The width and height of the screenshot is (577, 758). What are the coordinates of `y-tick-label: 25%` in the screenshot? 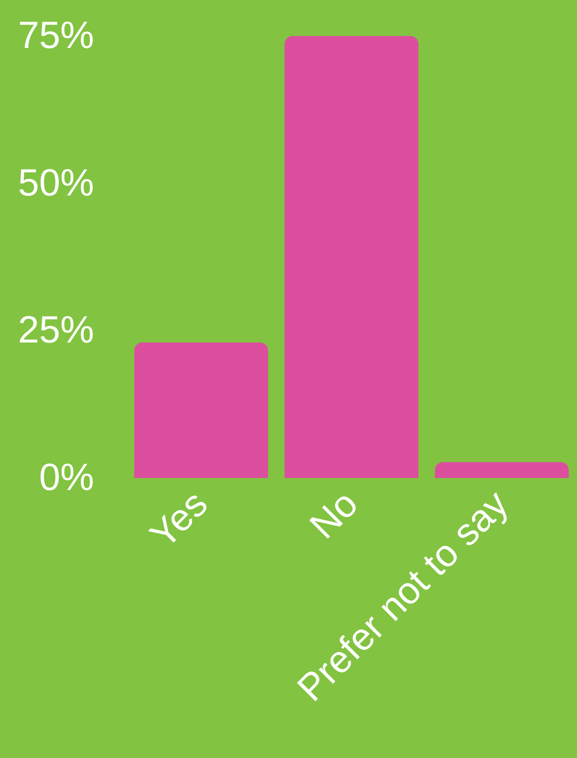 It's located at (56, 331).